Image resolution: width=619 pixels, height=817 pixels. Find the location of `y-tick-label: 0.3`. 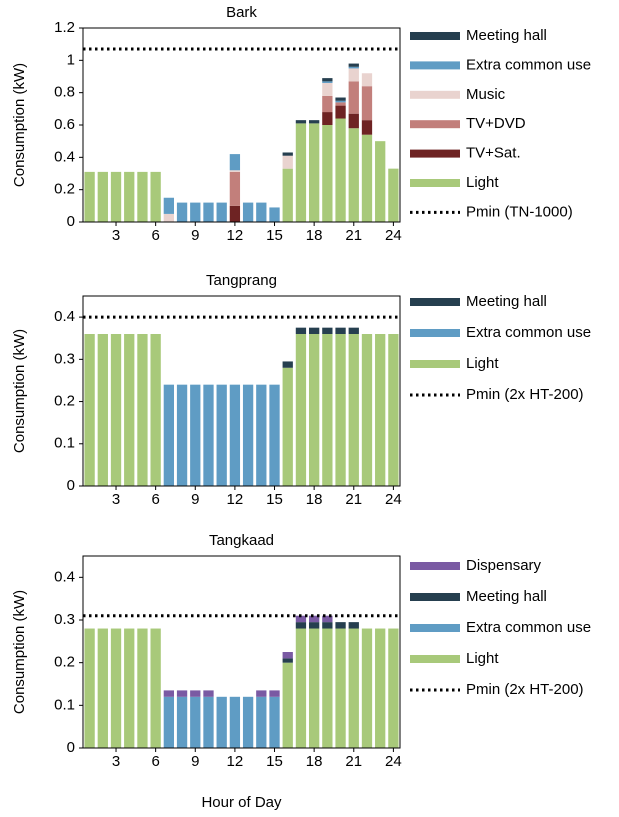

y-tick-label: 0.3 is located at coordinates (64, 358).